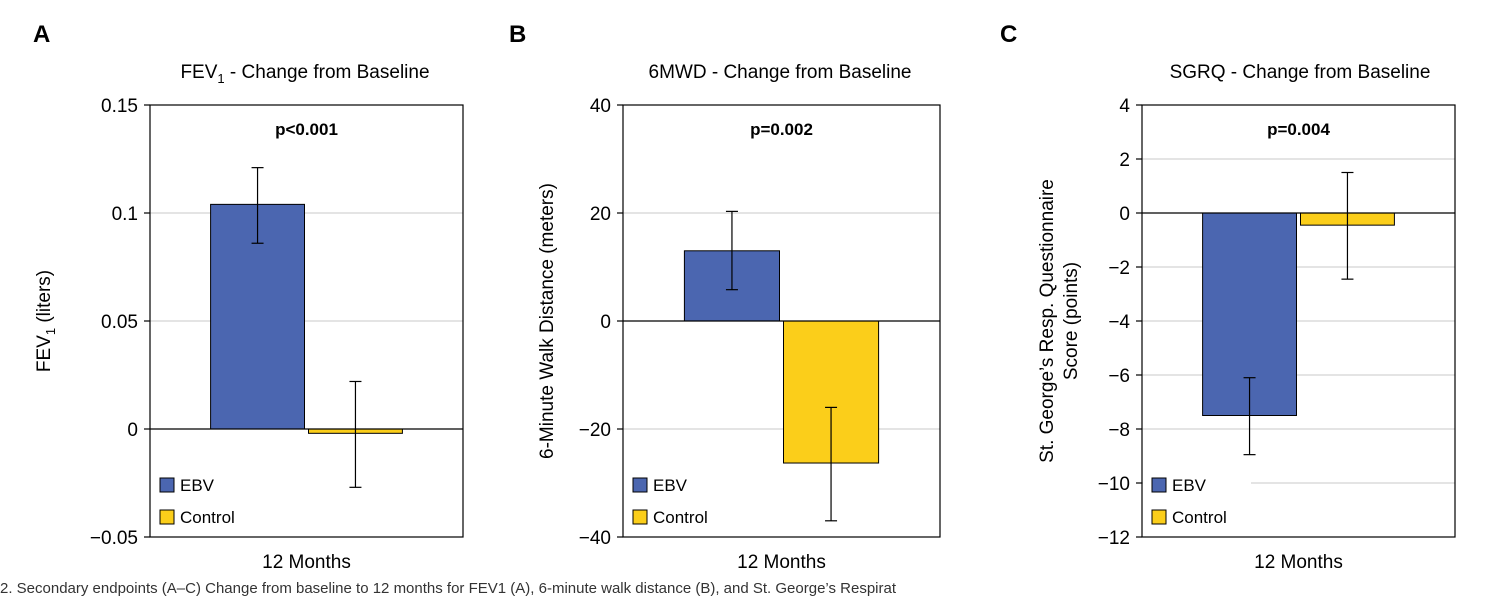  Describe the element at coordinates (595, 538) in the screenshot. I see `y-tick-label: −40` at that location.